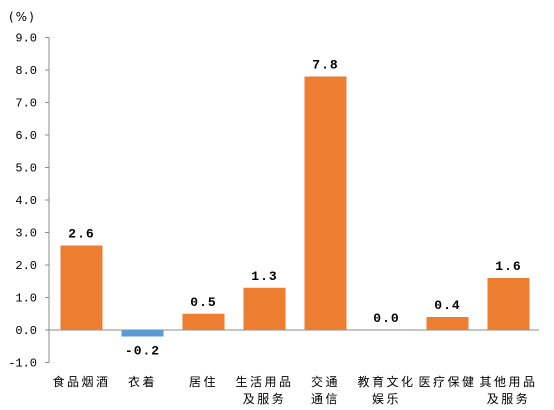  What do you see at coordinates (26, 169) in the screenshot?
I see `y-tick-label: 5.0` at bounding box center [26, 169].